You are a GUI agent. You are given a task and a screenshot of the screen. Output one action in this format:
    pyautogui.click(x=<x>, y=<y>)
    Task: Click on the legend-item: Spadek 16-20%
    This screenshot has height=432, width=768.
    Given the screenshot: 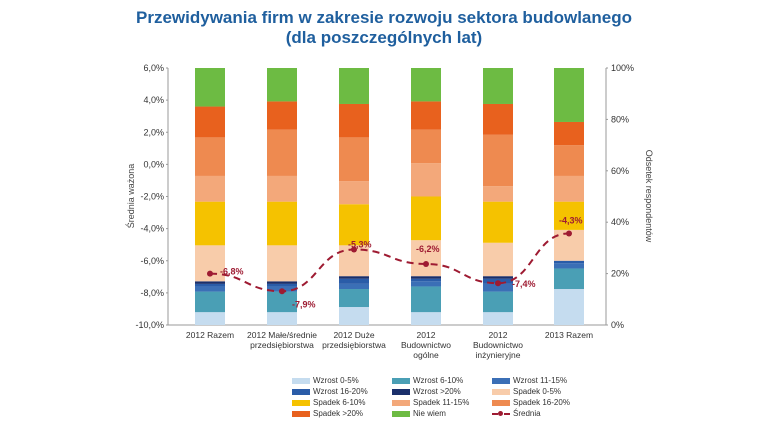 What is the action you would take?
    pyautogui.click(x=531, y=403)
    